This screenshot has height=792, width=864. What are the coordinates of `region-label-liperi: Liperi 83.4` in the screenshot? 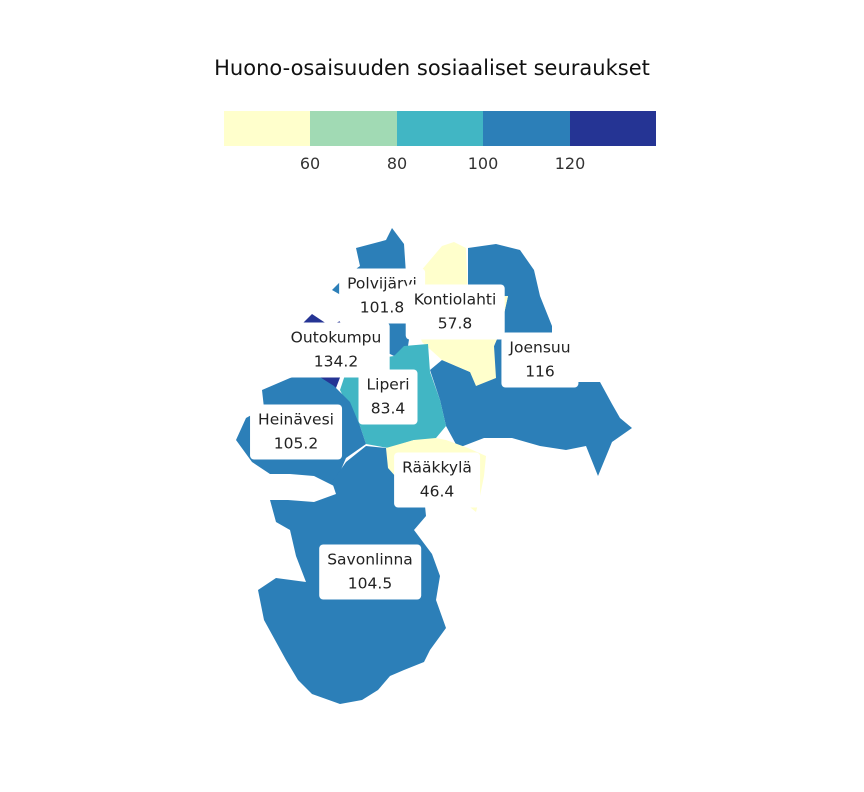 It's located at (388, 397).